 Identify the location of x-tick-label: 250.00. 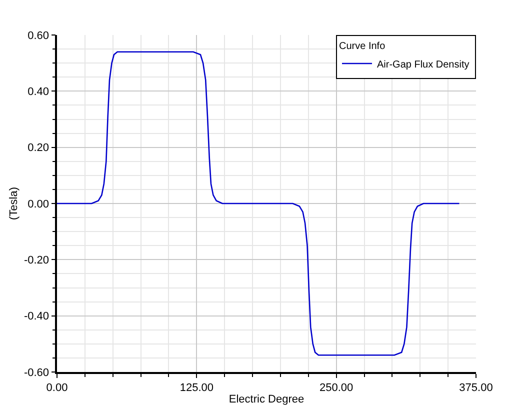
(337, 388).